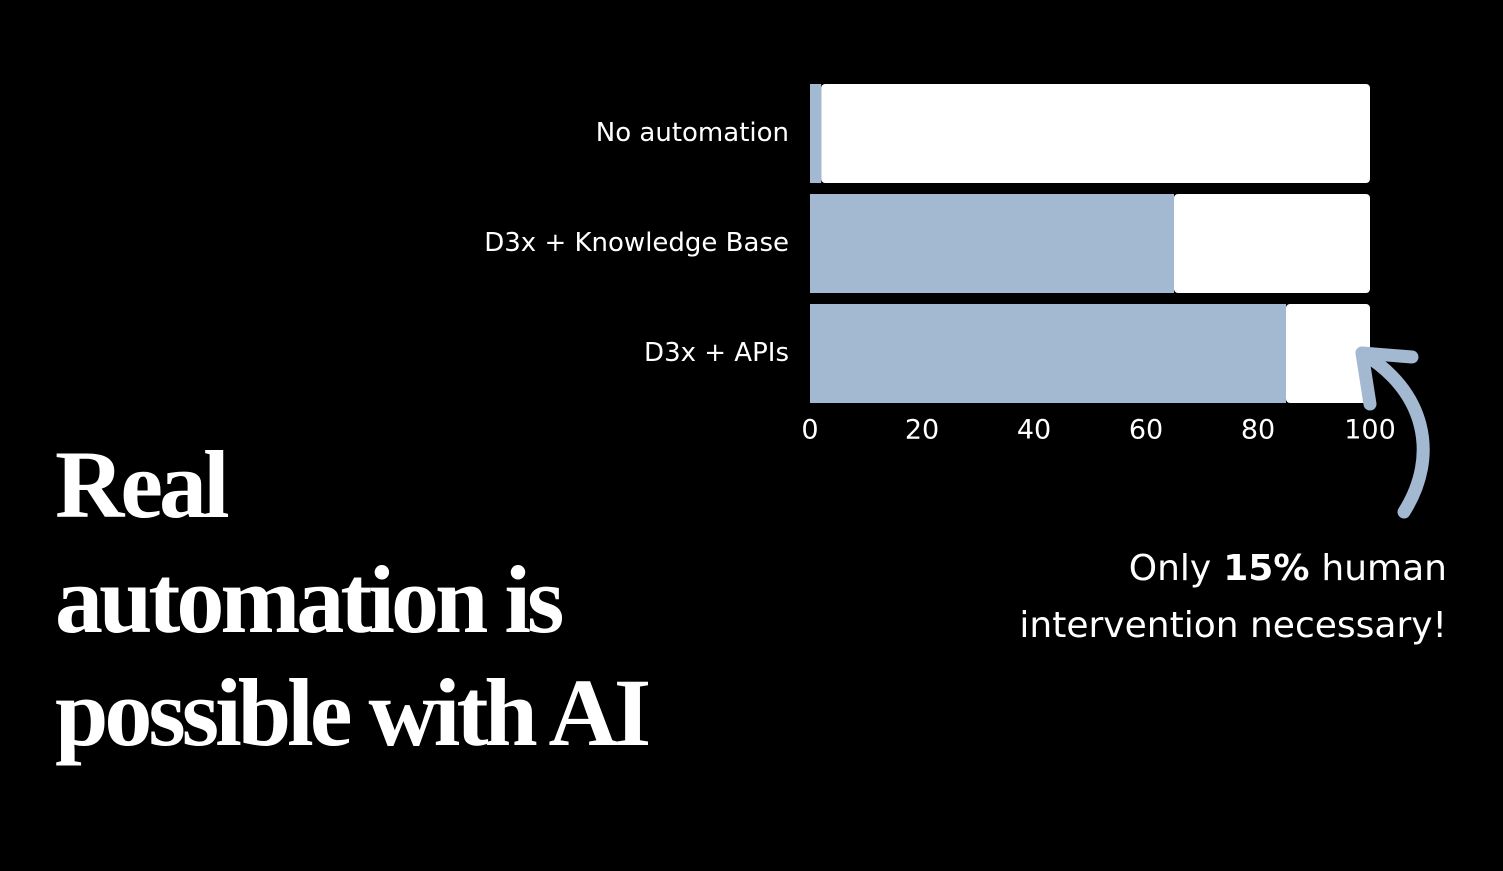  I want to click on arrow, so click(1392, 432).